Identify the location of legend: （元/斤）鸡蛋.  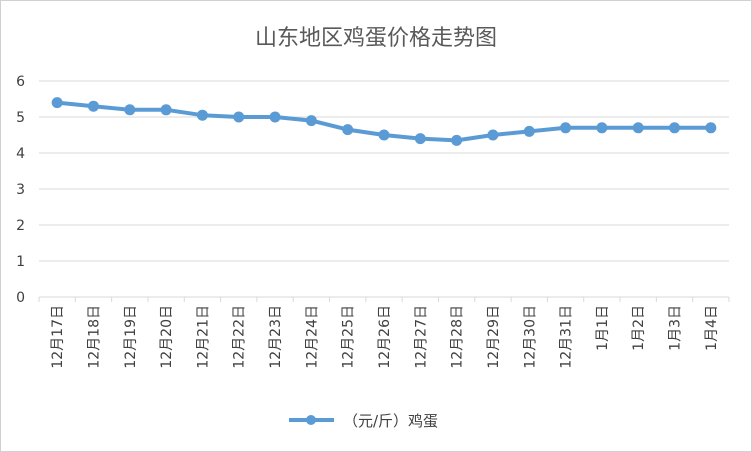
(363, 421).